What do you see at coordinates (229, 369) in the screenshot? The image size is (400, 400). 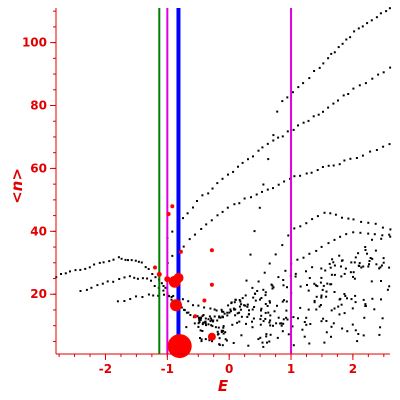 I see `x-tick-label: 0` at bounding box center [229, 369].